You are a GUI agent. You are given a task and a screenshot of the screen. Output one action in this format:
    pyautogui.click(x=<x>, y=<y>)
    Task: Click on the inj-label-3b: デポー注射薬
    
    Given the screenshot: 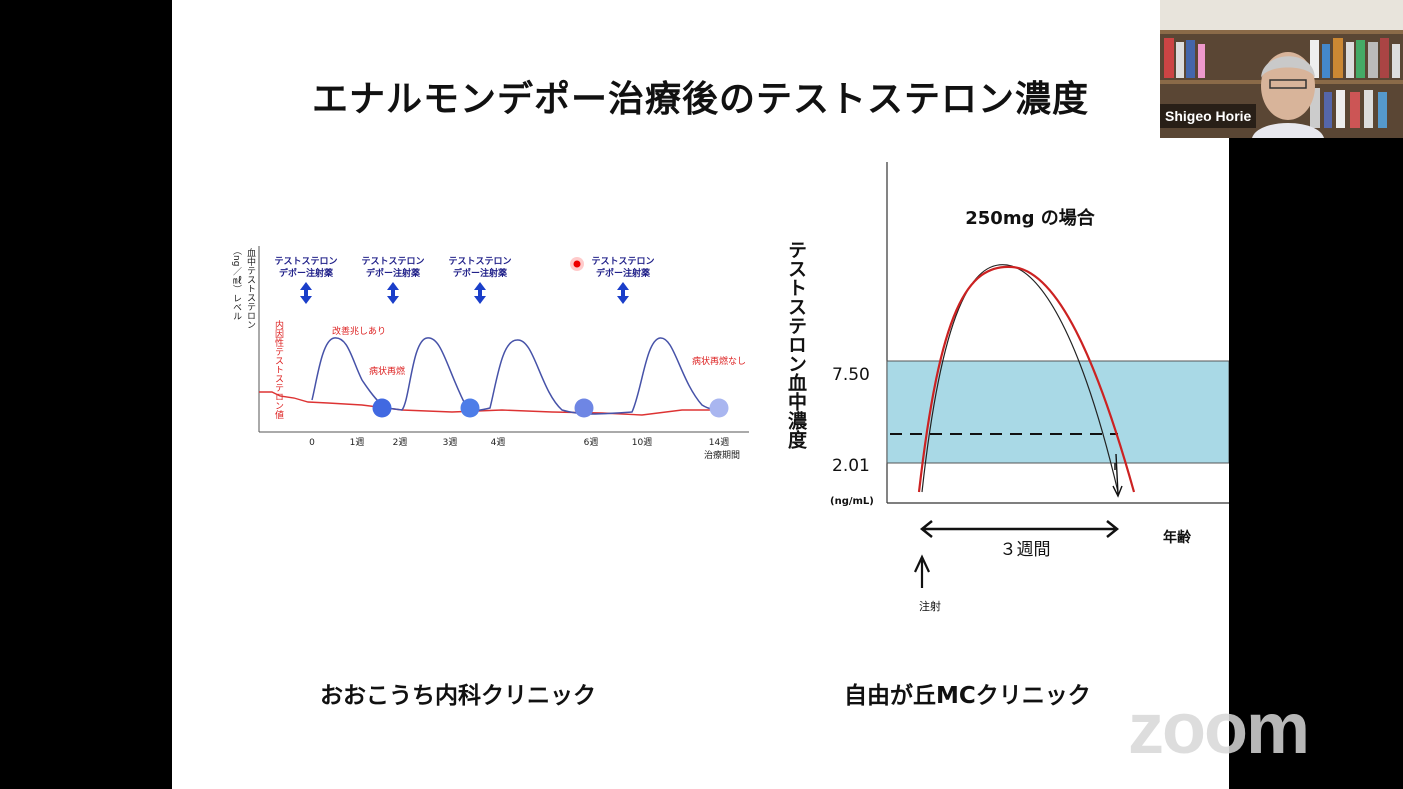 What is the action you would take?
    pyautogui.click(x=480, y=273)
    